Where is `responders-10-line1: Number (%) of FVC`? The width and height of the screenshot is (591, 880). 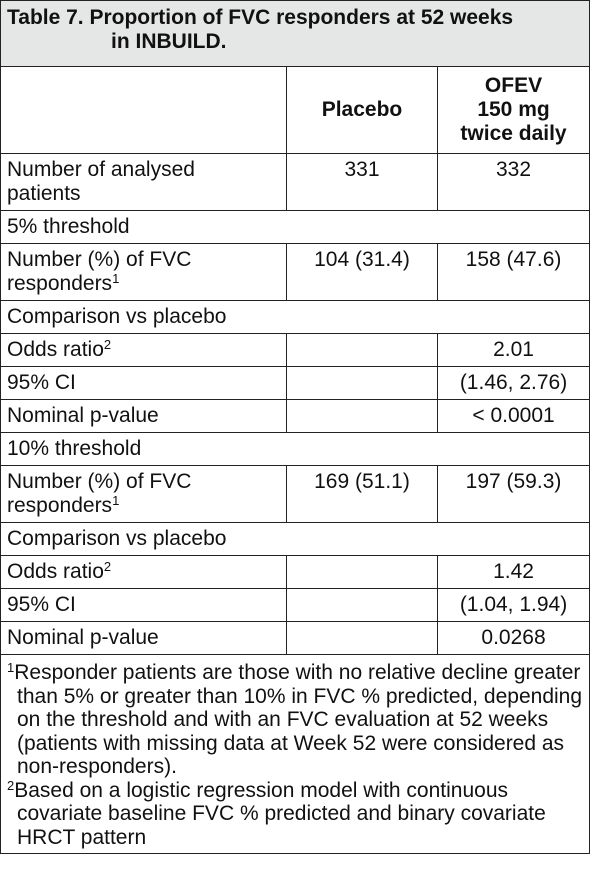 responders-10-line1: Number (%) of FVC is located at coordinates (99, 481).